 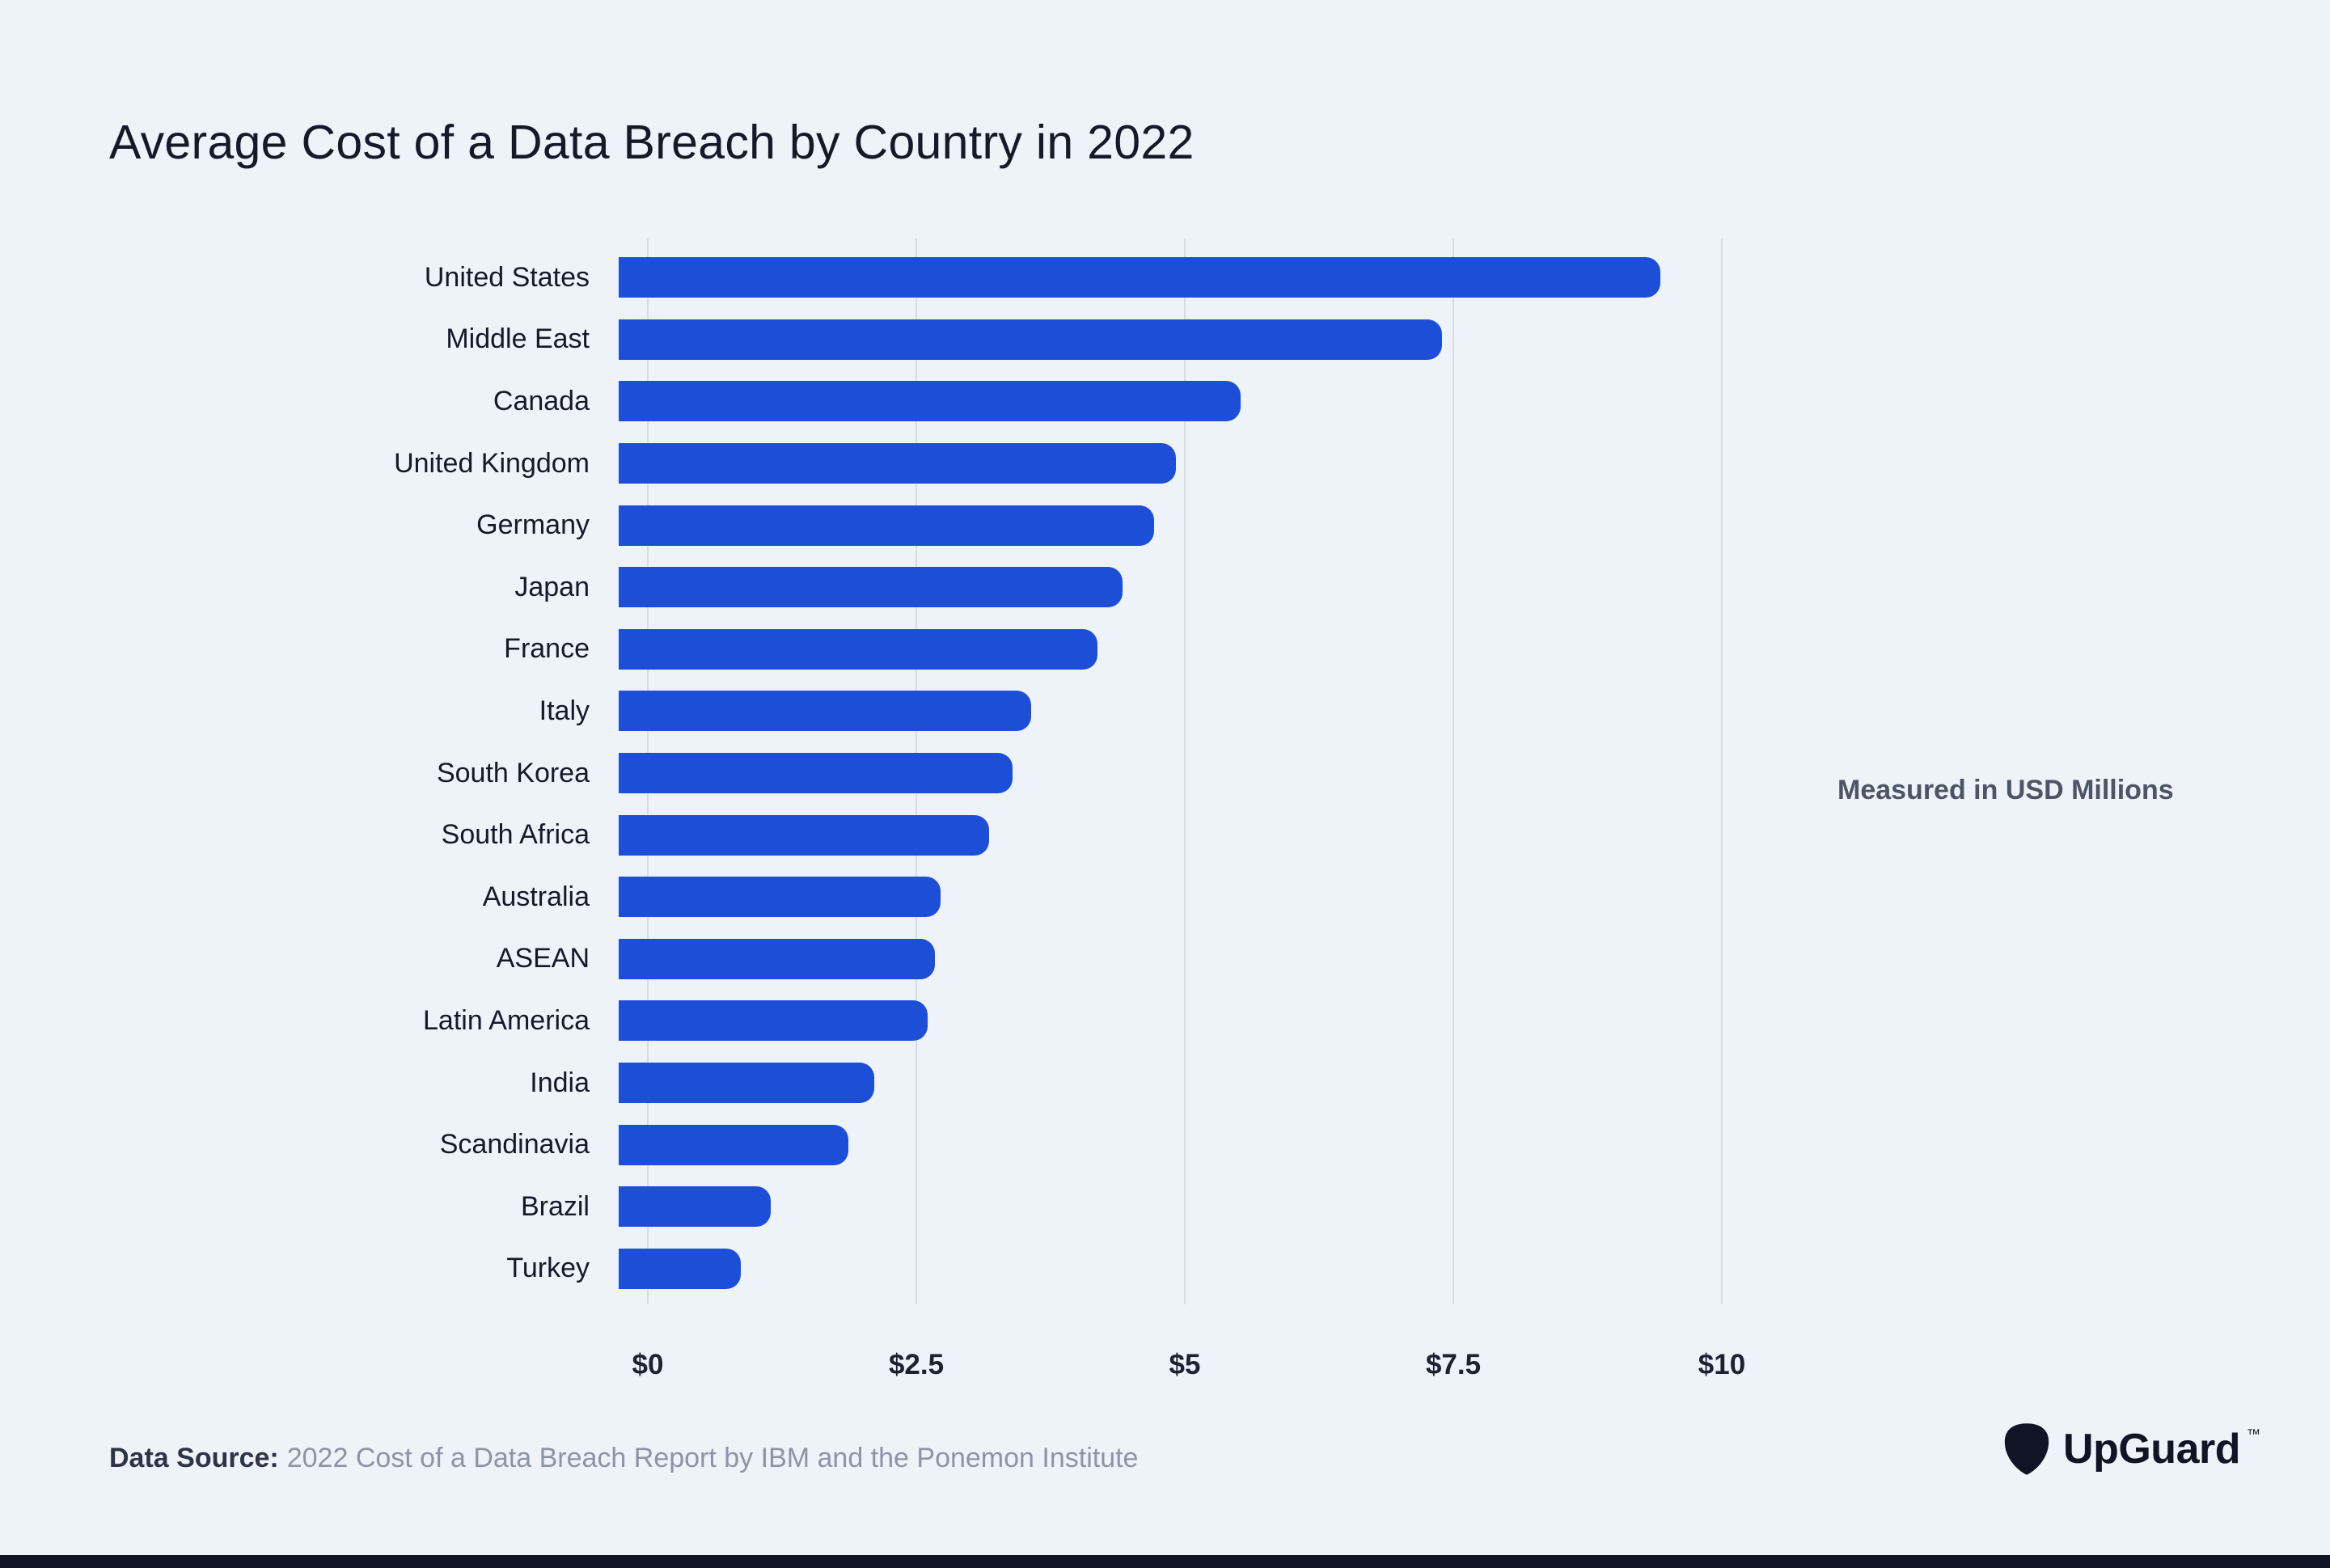 I want to click on chart-row: Brazil, so click(x=915, y=1207).